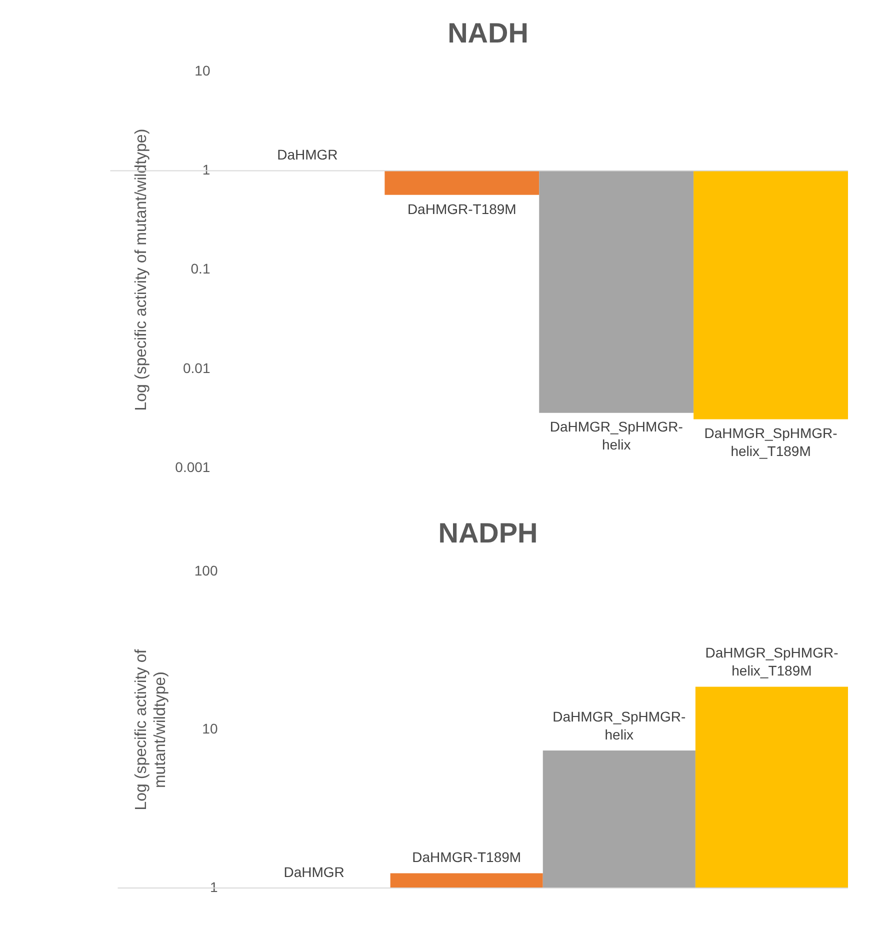  What do you see at coordinates (196, 368) in the screenshot?
I see `y-tick-label: 0.01` at bounding box center [196, 368].